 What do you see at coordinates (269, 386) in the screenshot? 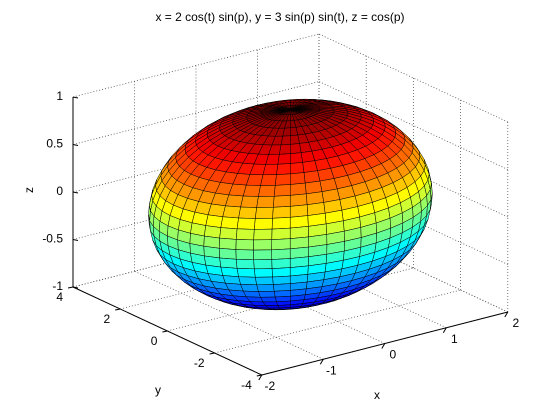
I see `x-tick-label: -2` at bounding box center [269, 386].